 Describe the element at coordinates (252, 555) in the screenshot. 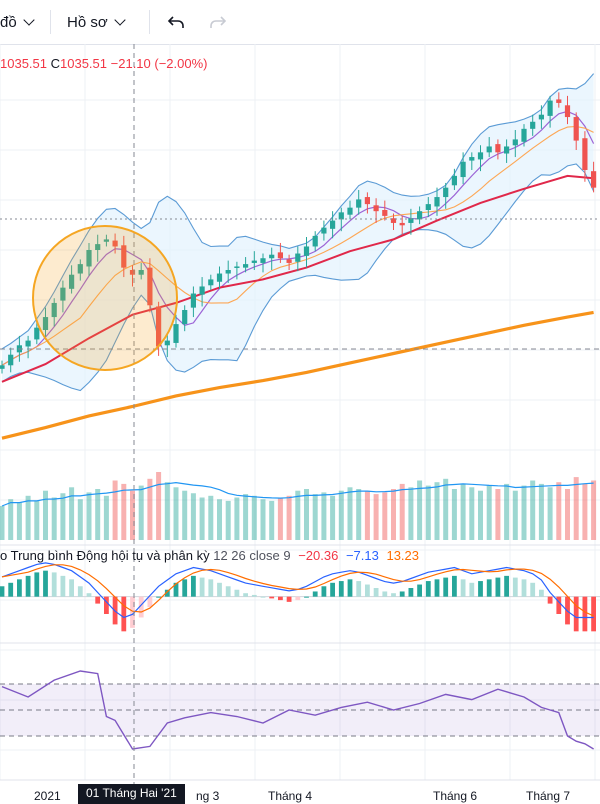

I see `macd-params: 12 26 close 9` at that location.